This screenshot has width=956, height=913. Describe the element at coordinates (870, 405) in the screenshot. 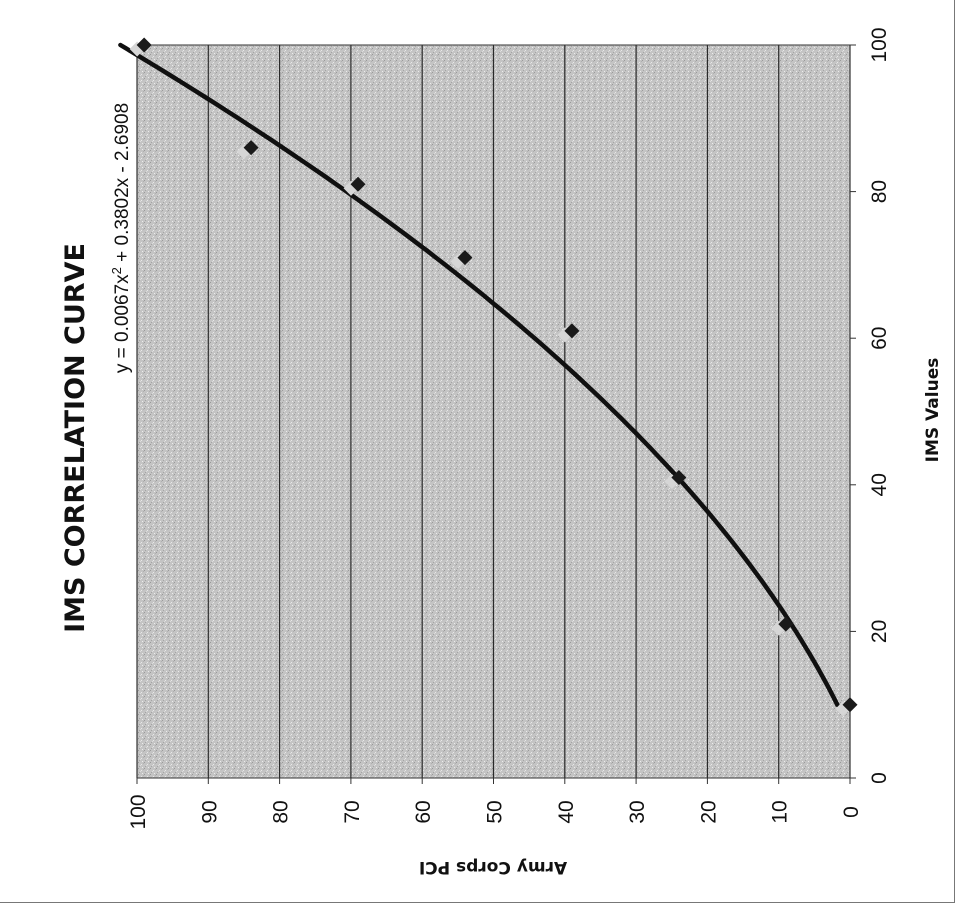

I see `ims-tick-labels: 0 20 40 60 80 100` at that location.